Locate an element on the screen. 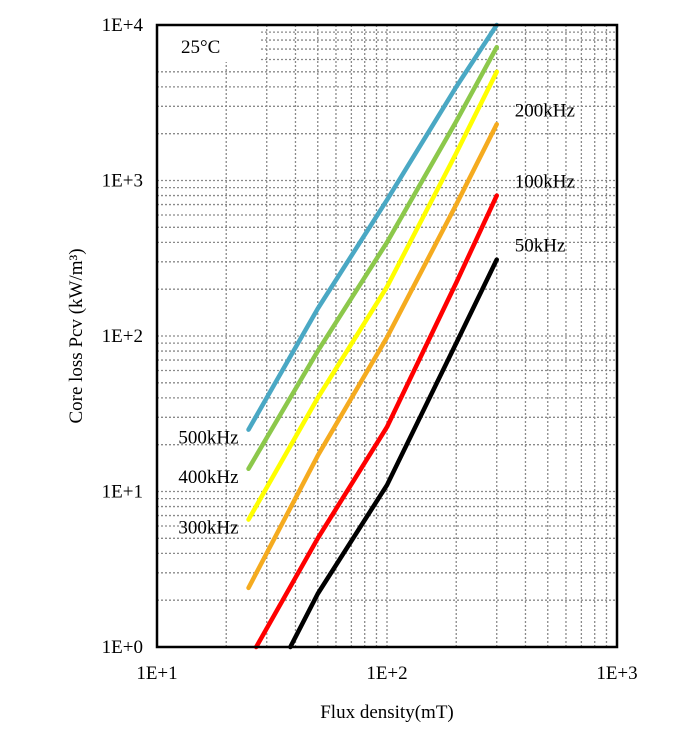 This screenshot has width=689, height=742. series-label: 100kHz is located at coordinates (545, 182).